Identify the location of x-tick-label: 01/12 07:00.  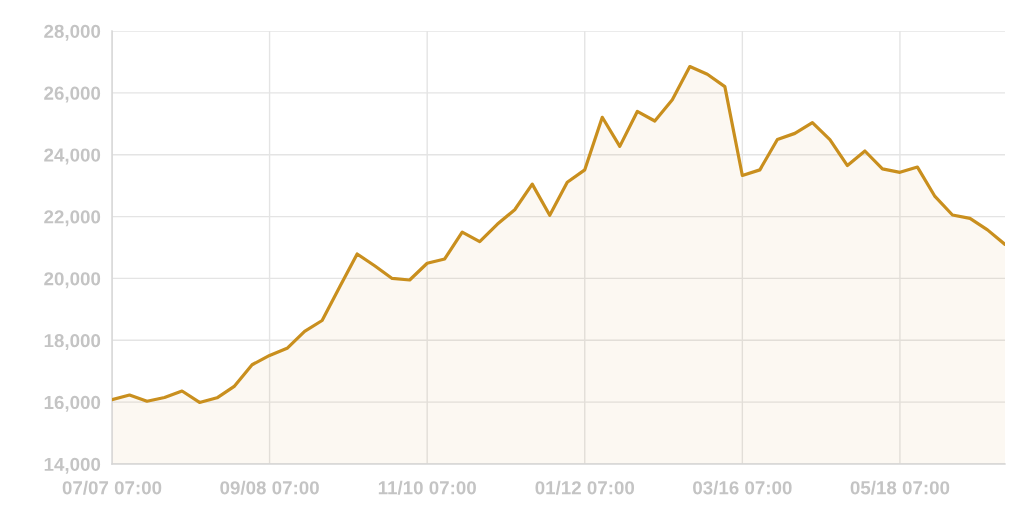
(585, 487).